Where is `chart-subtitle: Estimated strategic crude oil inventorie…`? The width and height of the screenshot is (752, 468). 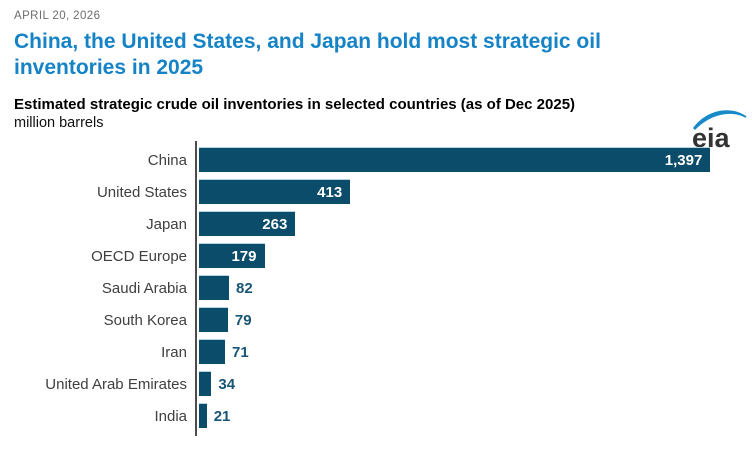
chart-subtitle: Estimated strategic crude oil inventorie… is located at coordinates (295, 105).